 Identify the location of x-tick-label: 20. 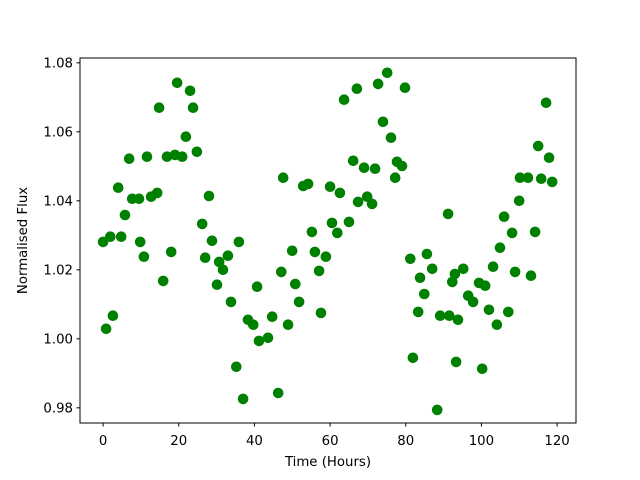
(178, 441).